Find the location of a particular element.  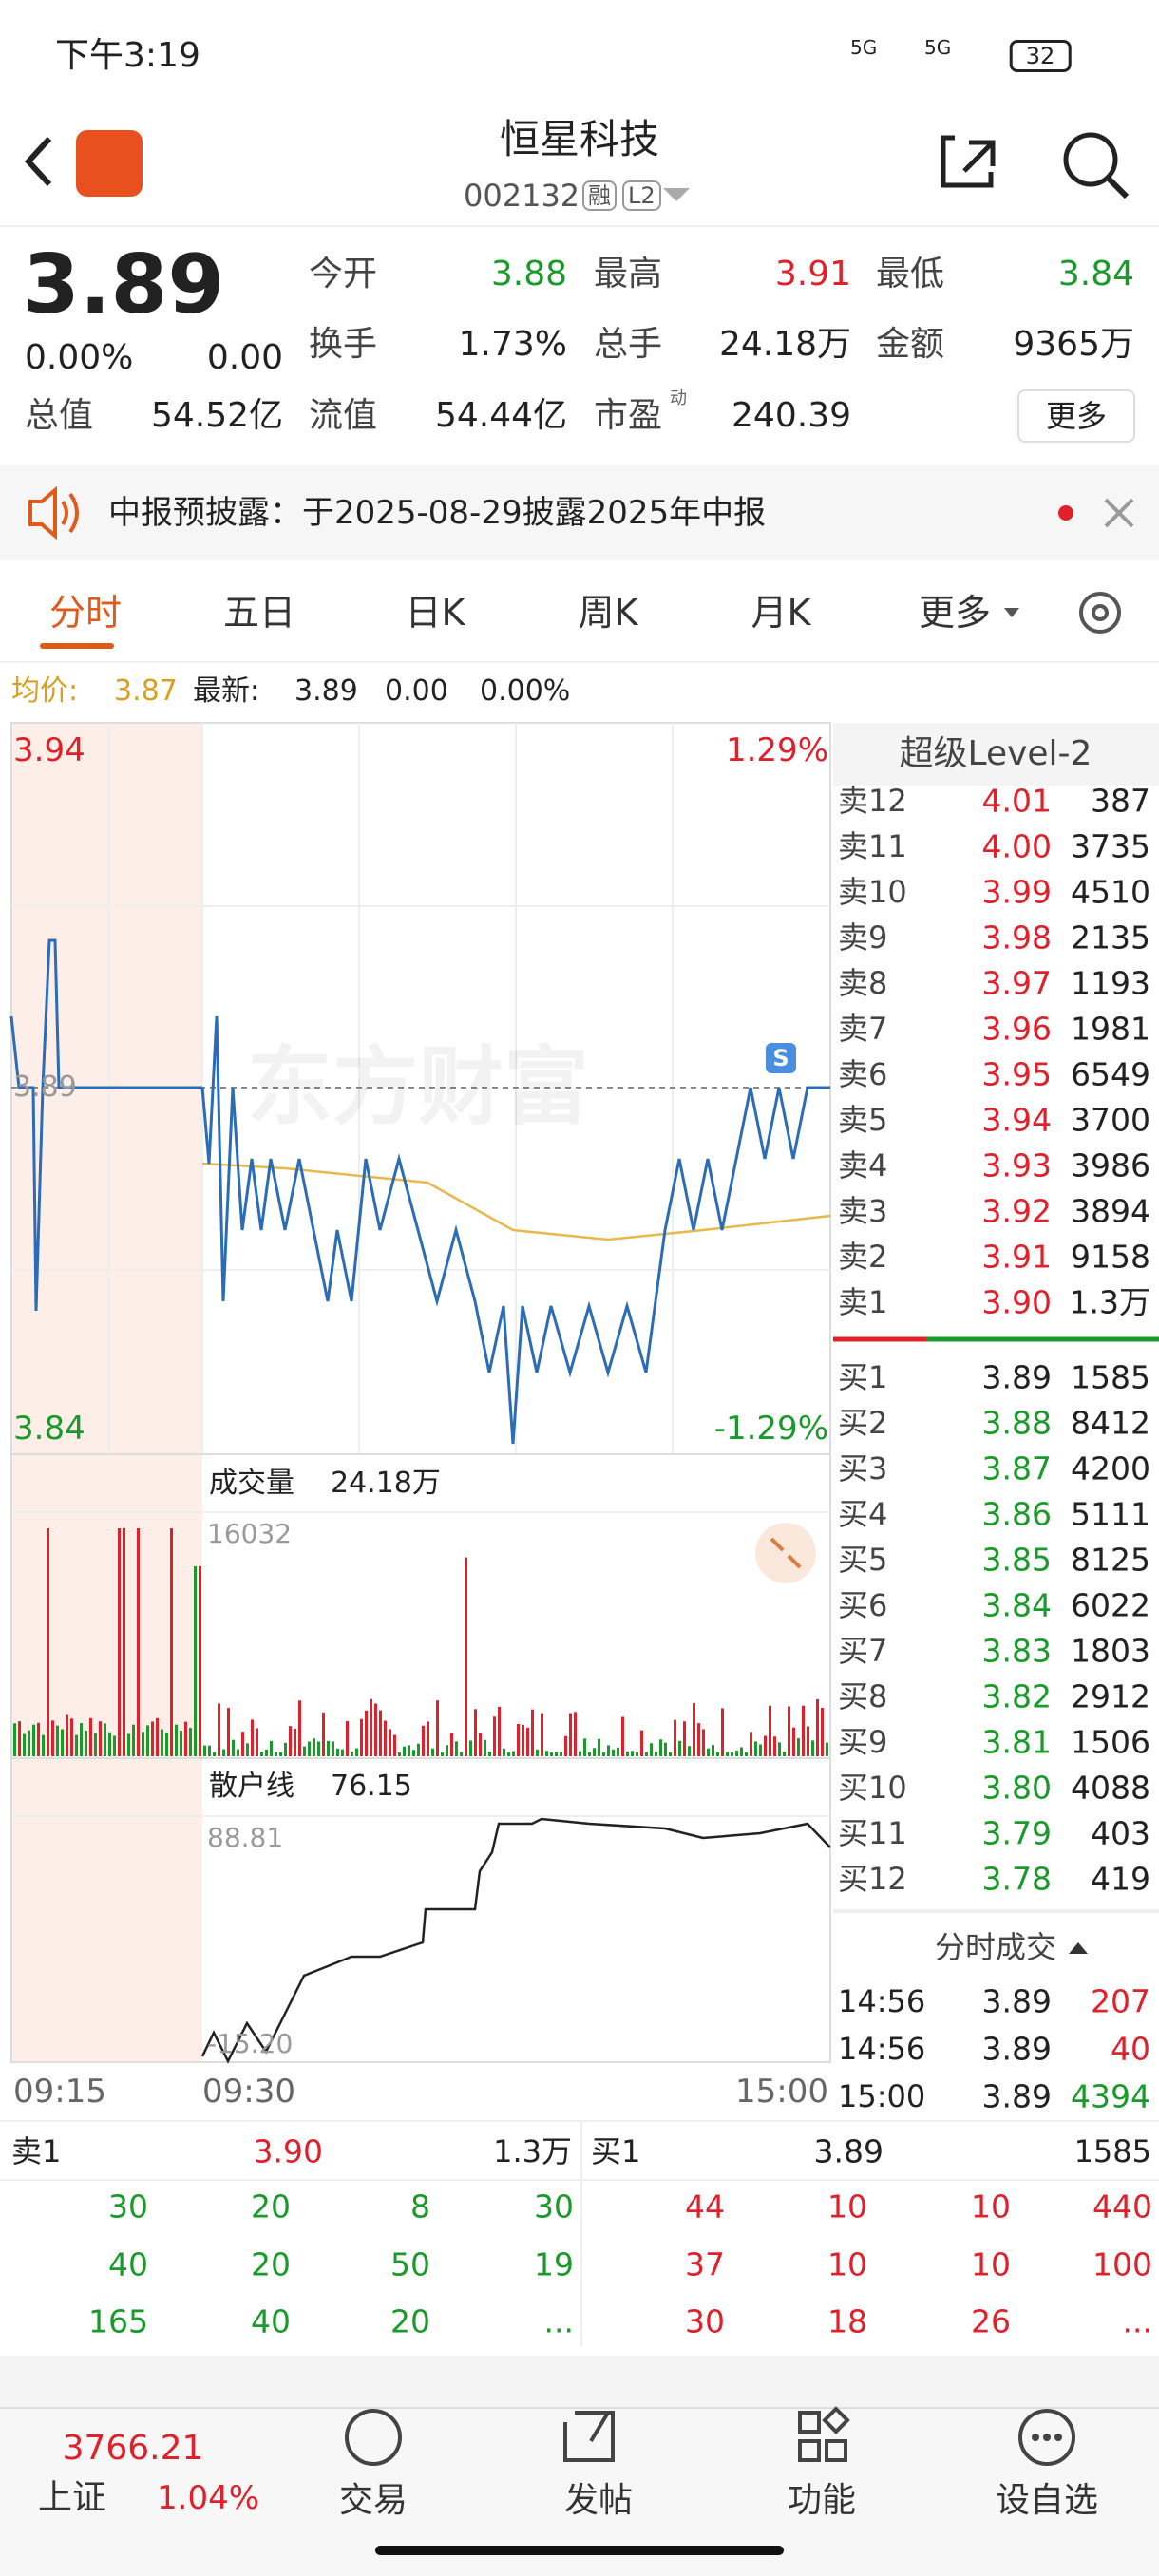

ask-price: 3.95 is located at coordinates (1016, 1074).